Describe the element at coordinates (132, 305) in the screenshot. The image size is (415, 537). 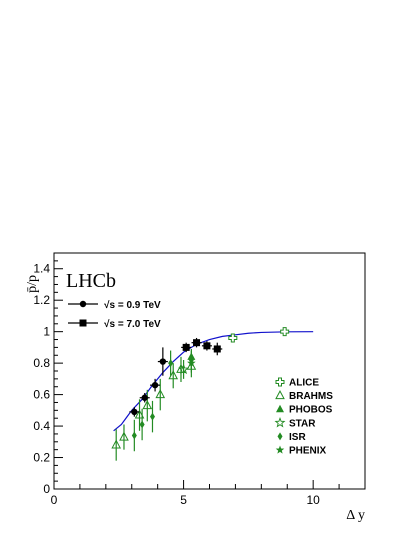
I see `legend-label: √s = 0.9 TeV` at that location.